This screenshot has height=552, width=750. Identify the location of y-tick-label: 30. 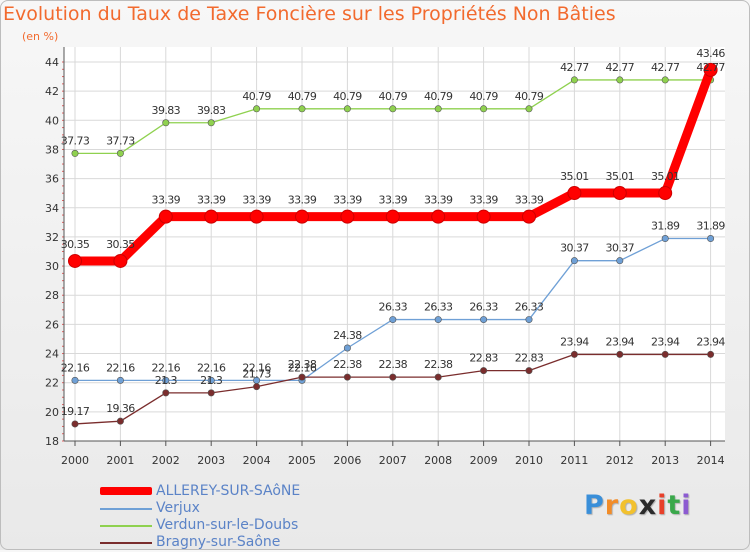
(52, 266).